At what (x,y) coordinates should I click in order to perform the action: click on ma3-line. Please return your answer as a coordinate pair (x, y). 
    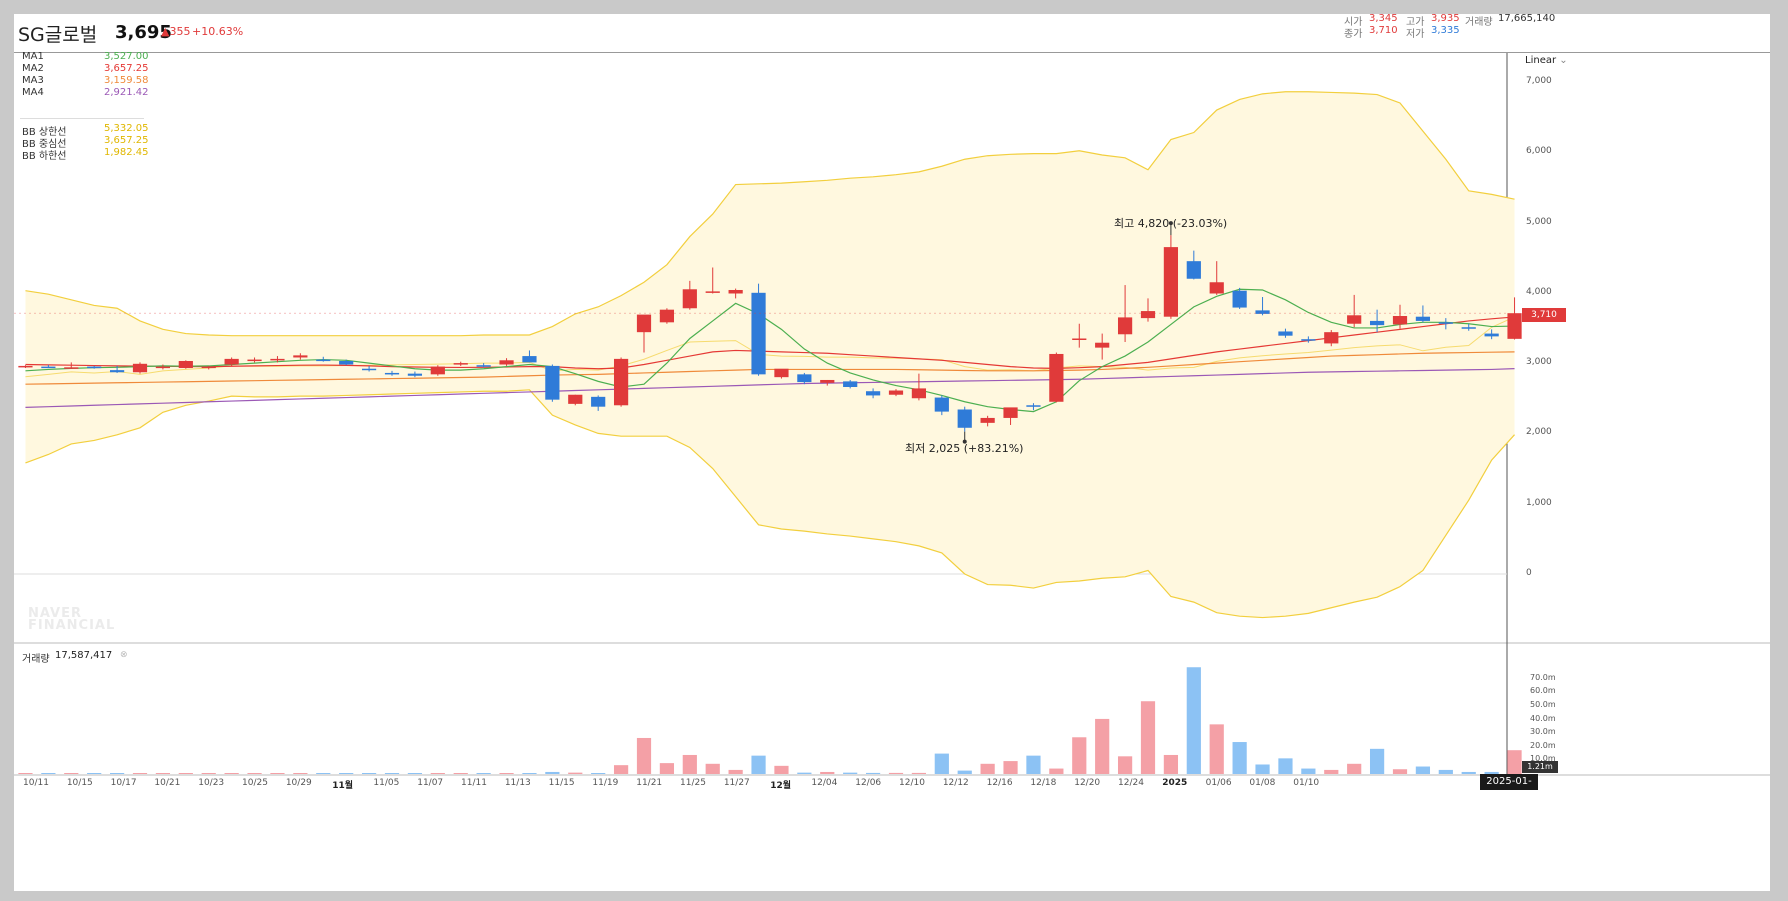
    Looking at the image, I should click on (770, 368).